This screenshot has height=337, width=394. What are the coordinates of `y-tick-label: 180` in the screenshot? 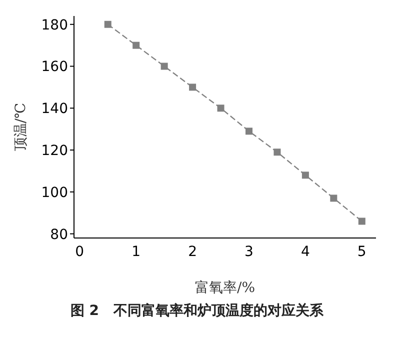 It's located at (54, 25).